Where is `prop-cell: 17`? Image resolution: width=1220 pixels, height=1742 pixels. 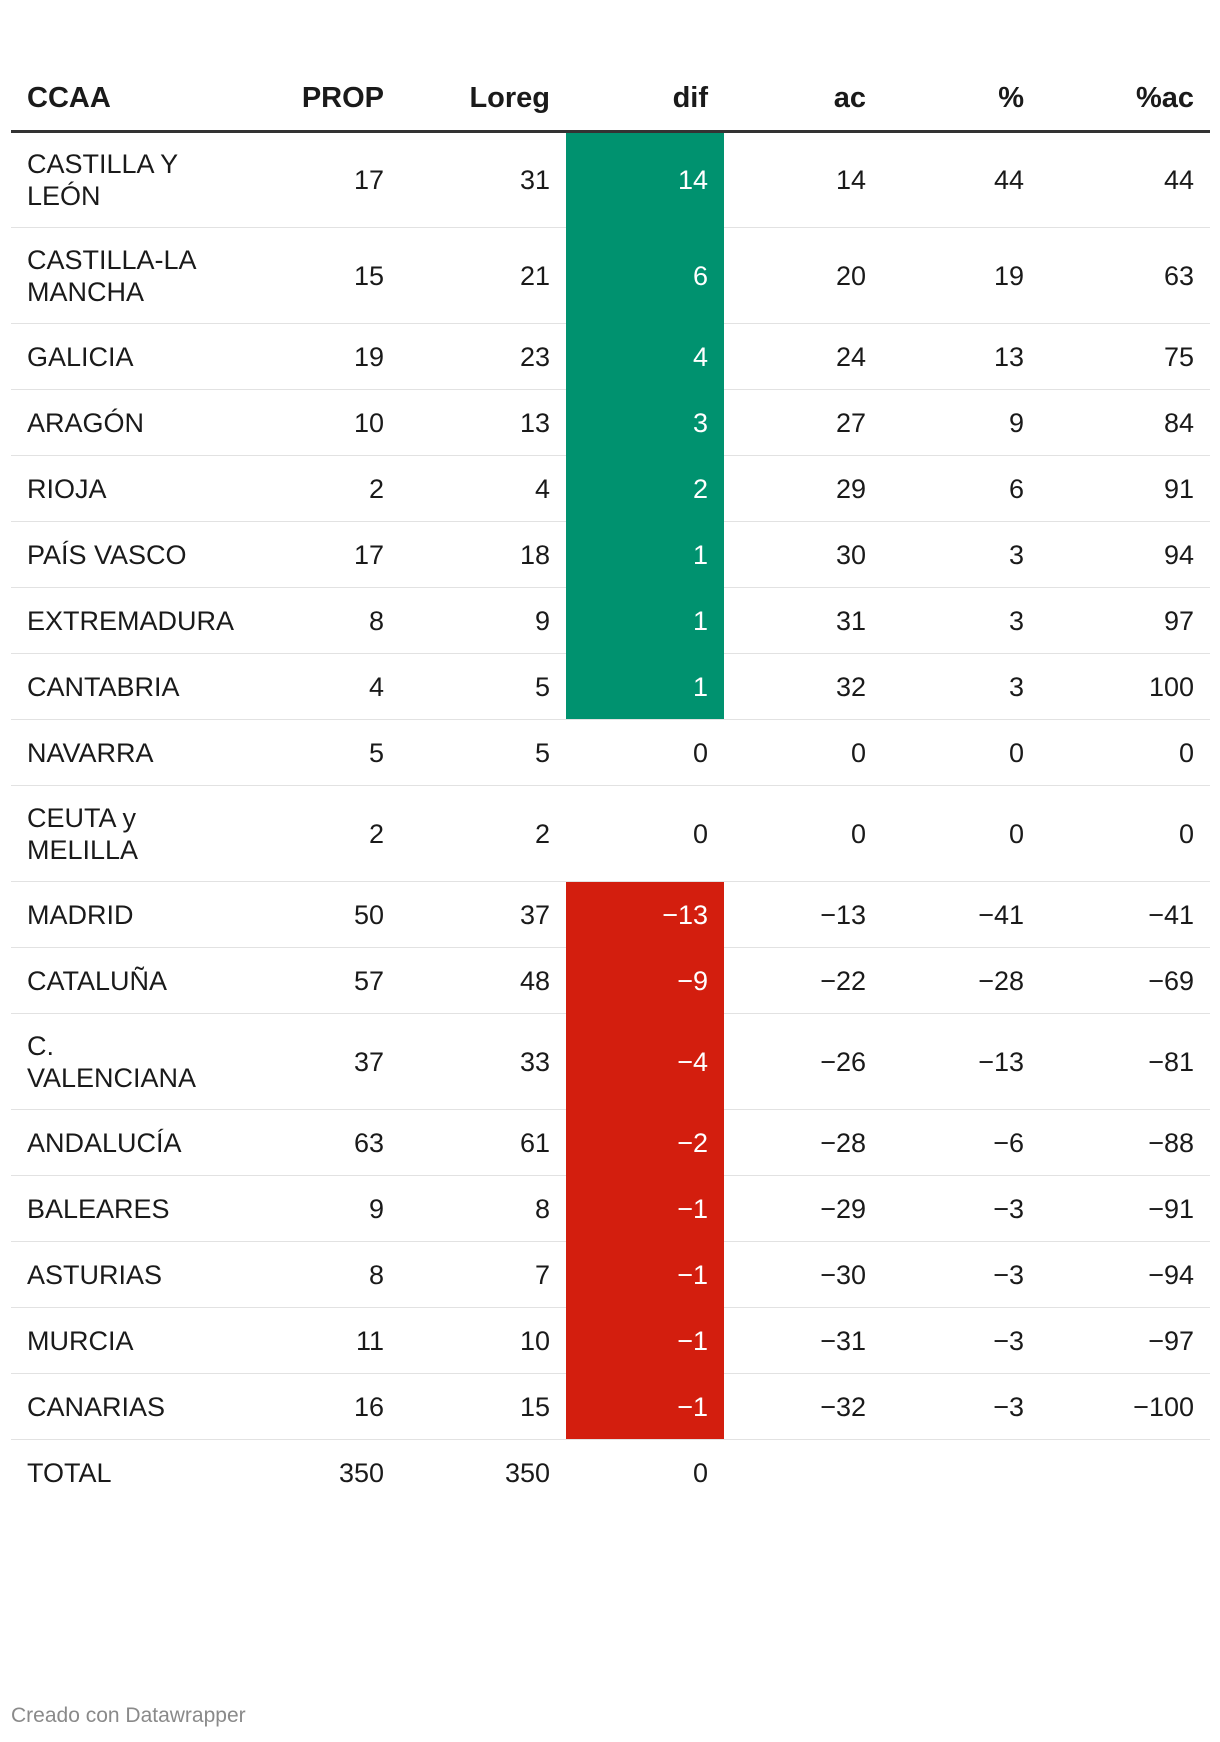 prop-cell: 17 is located at coordinates (315, 179).